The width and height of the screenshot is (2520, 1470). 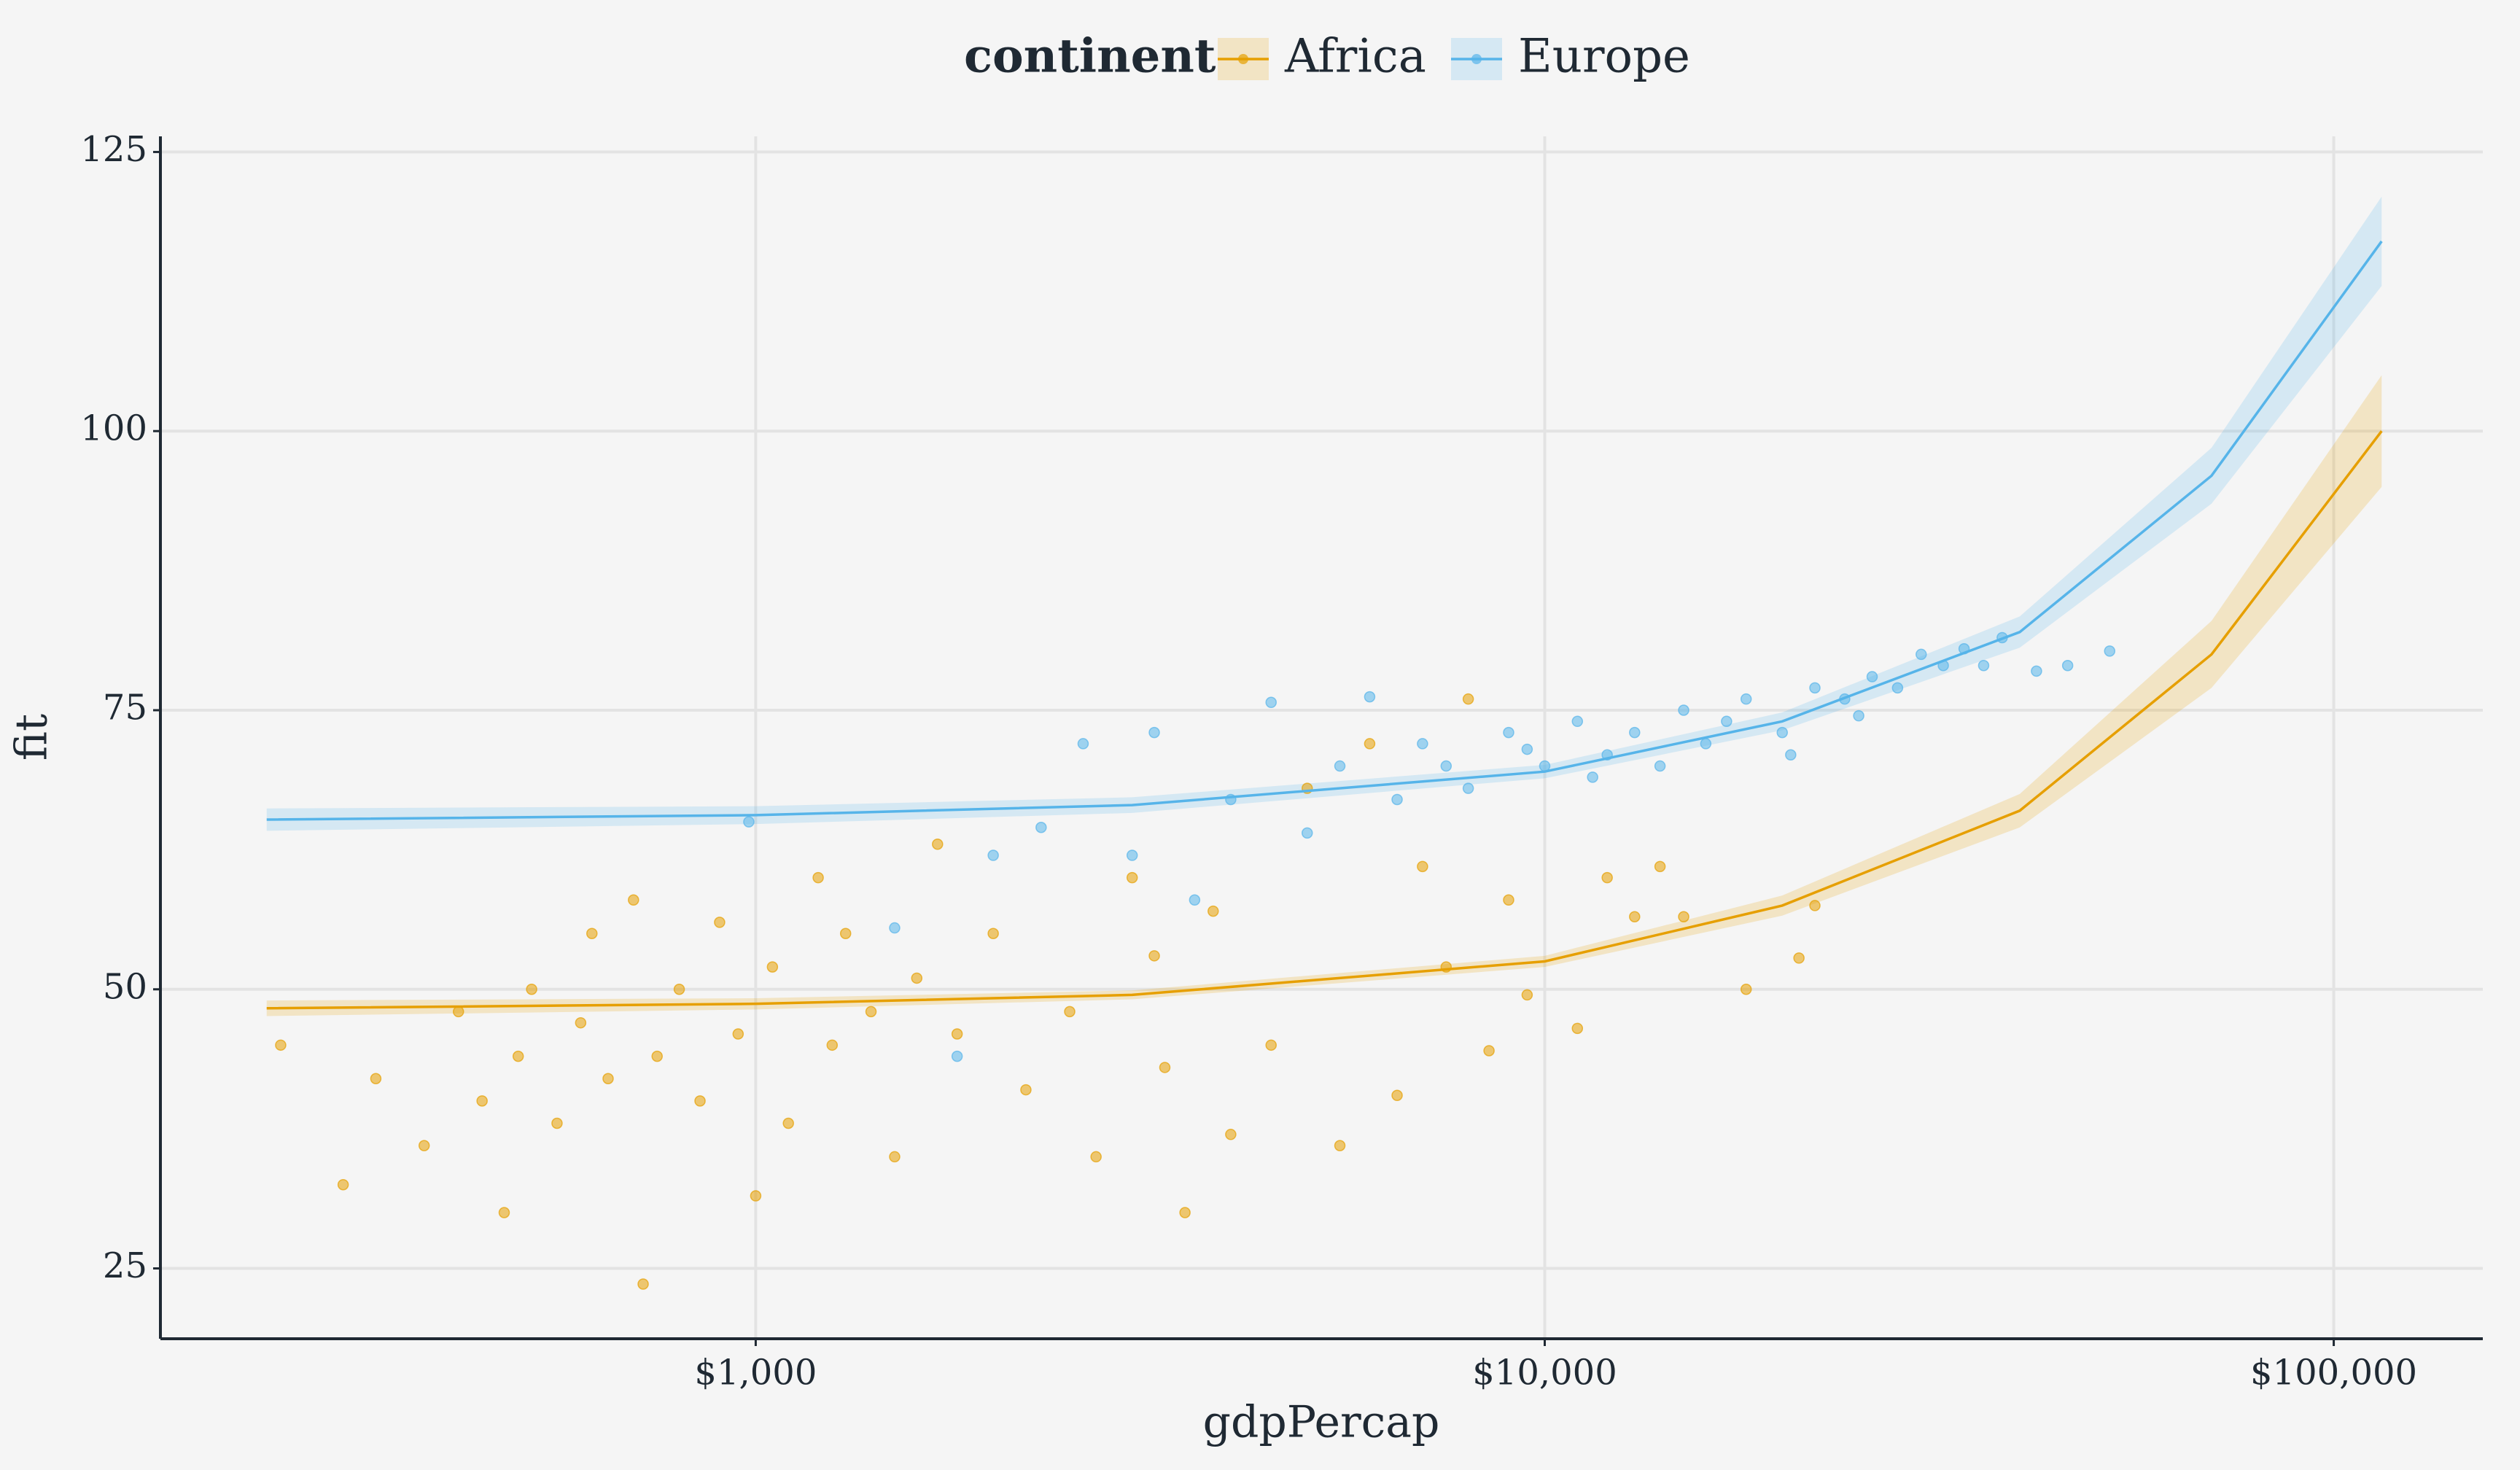 What do you see at coordinates (755, 1373) in the screenshot?
I see `x-tick-label: $1,000` at bounding box center [755, 1373].